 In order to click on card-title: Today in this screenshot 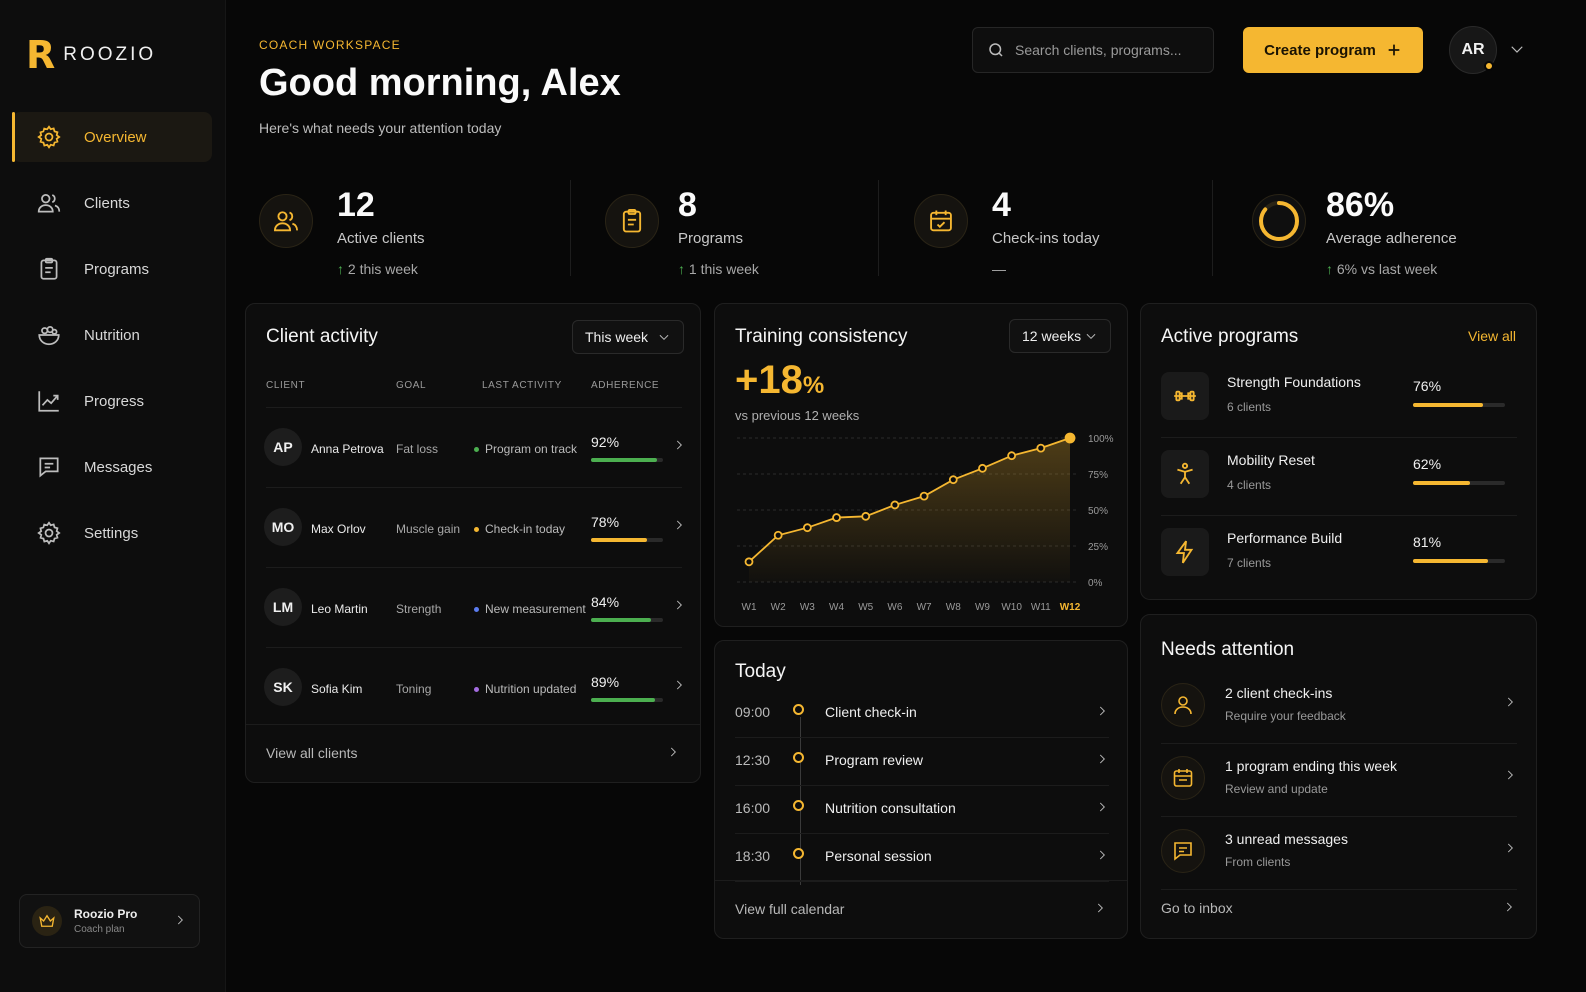, I will do `click(760, 671)`.